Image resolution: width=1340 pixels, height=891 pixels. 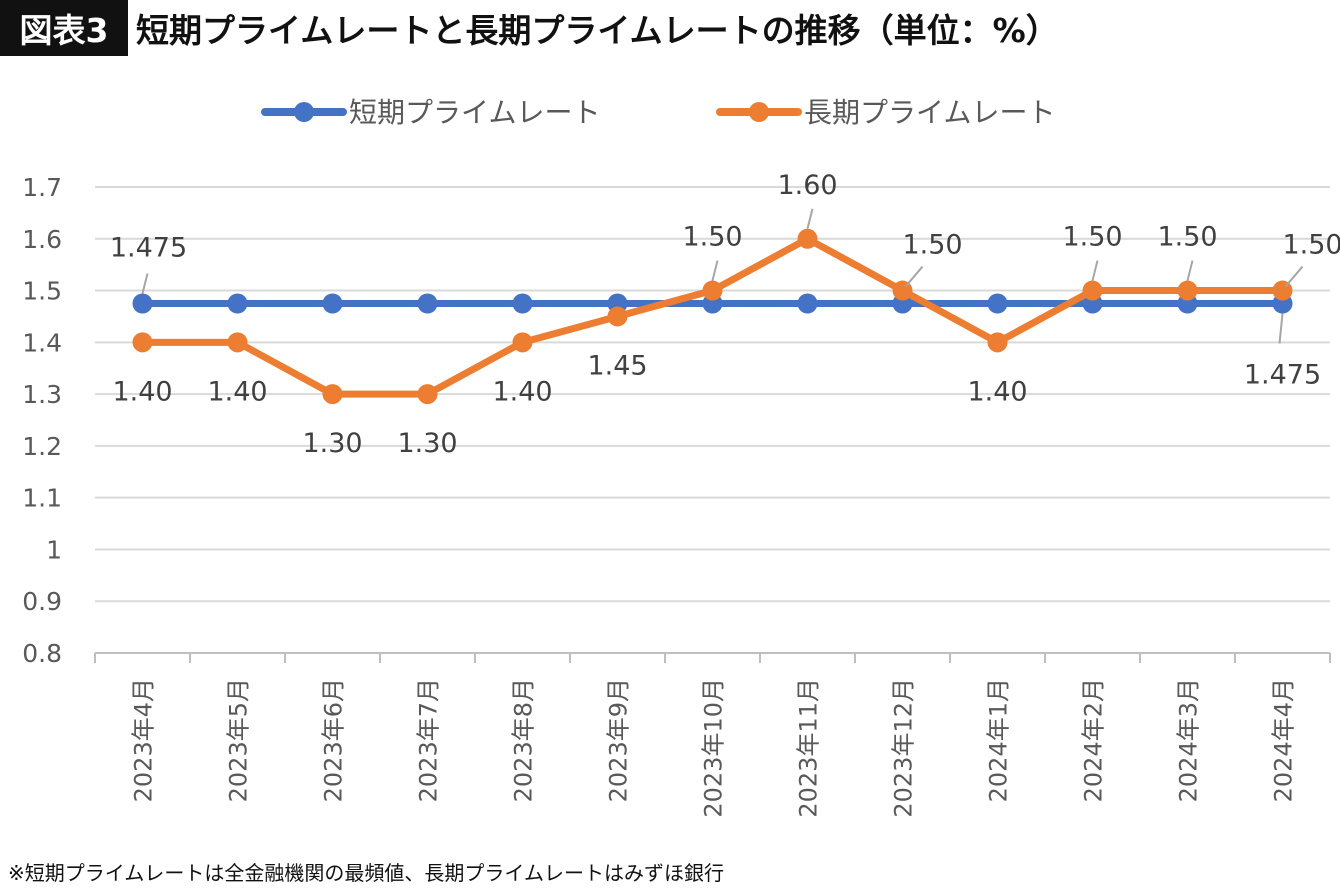 What do you see at coordinates (524, 740) in the screenshot?
I see `x-tick-label: 2023年8月` at bounding box center [524, 740].